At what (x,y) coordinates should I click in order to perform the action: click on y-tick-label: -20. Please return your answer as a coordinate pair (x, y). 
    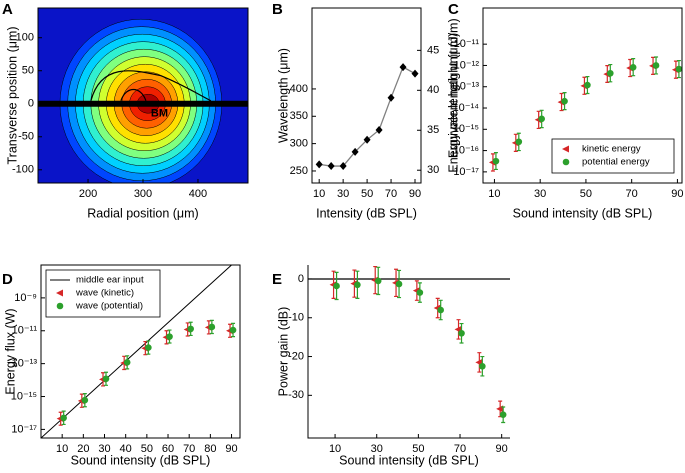
    Looking at the image, I should click on (296, 356).